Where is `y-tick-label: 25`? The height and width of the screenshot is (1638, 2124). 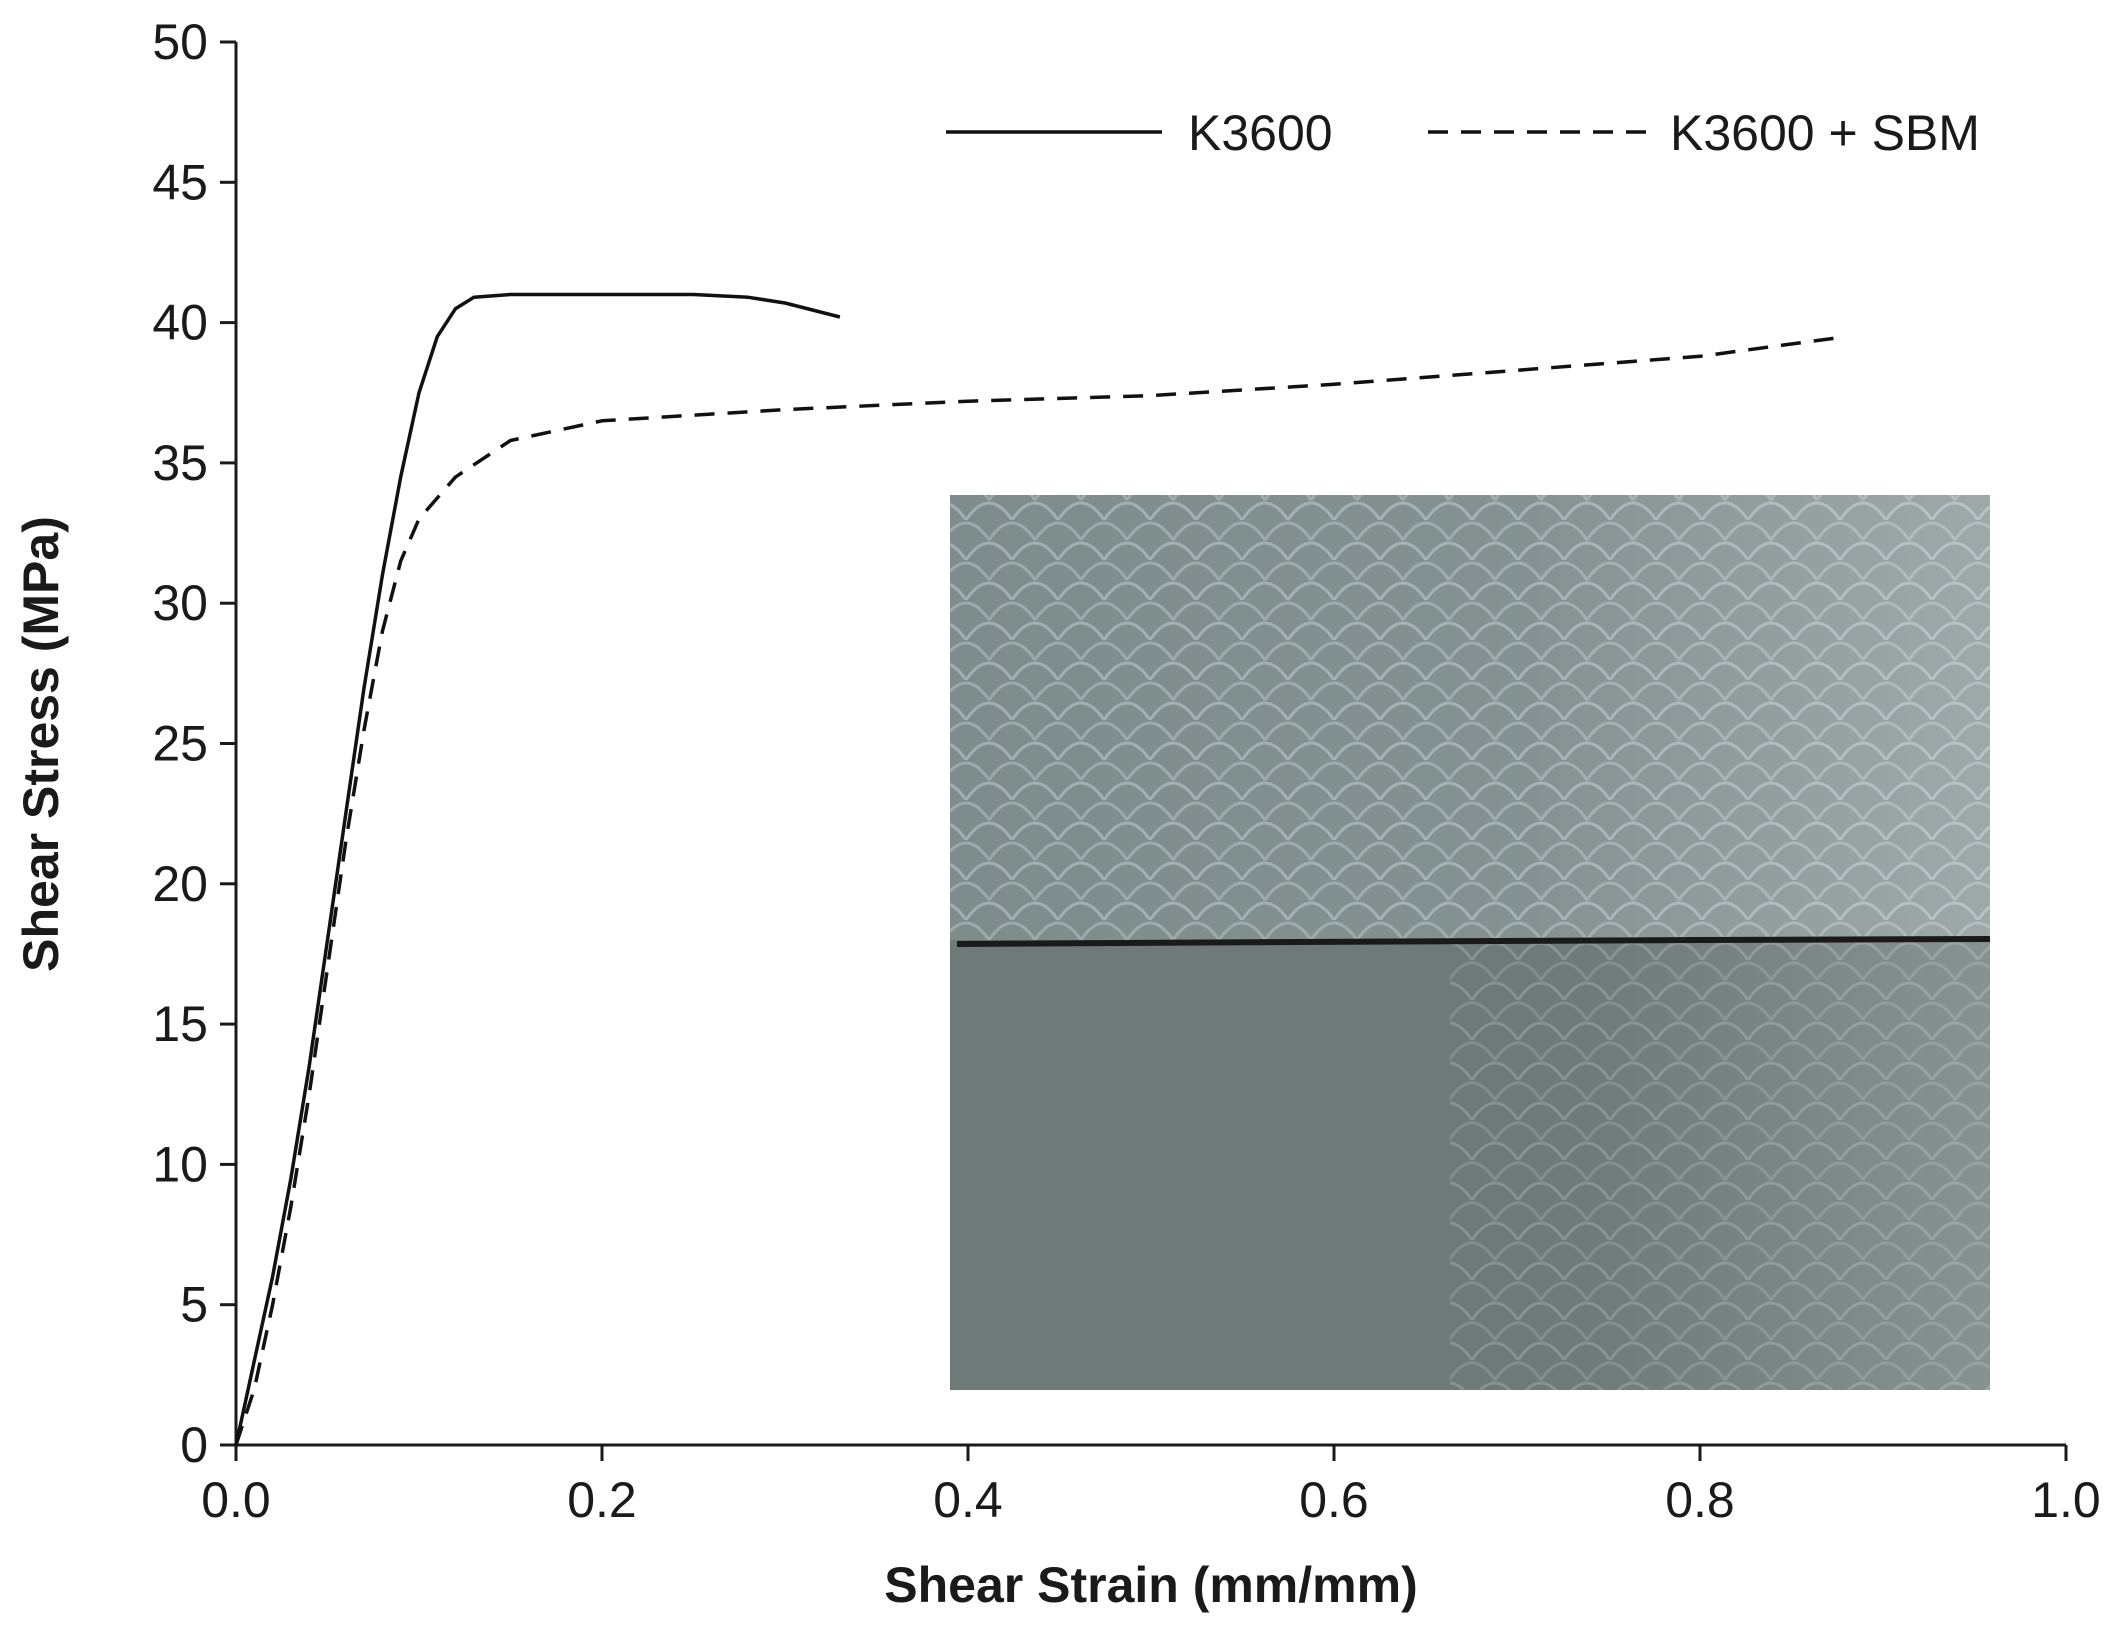 y-tick-label: 25 is located at coordinates (180, 744).